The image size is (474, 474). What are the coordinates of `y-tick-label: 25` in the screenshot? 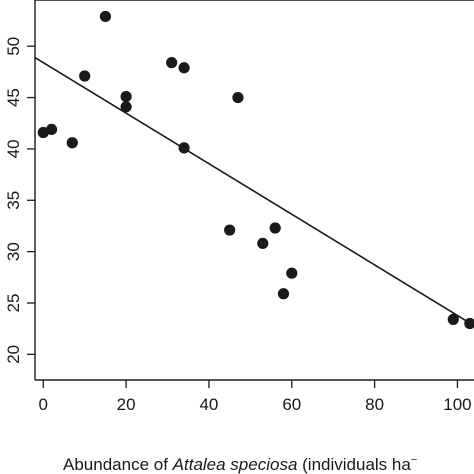 It's located at (13, 303).